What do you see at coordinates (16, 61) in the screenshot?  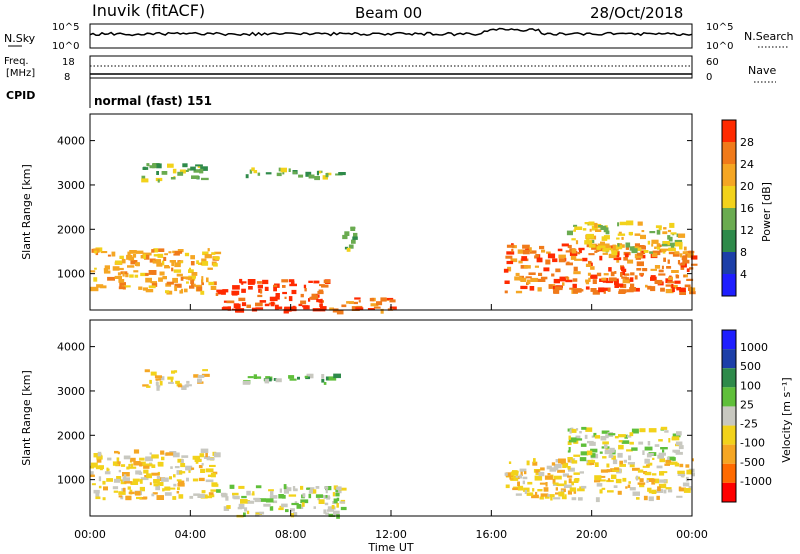 I see `freq-label: Freq.` at bounding box center [16, 61].